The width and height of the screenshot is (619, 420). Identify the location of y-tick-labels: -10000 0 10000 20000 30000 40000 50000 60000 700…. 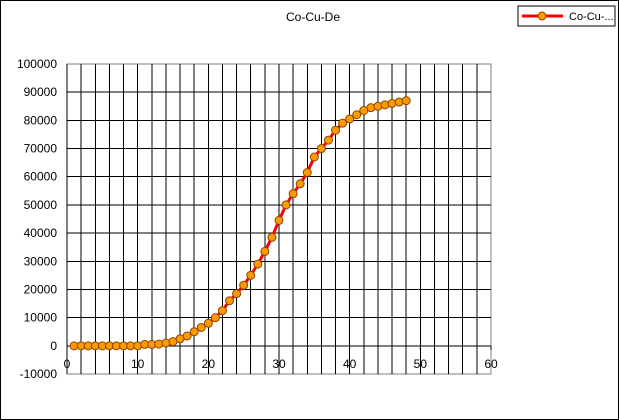
(37, 219).